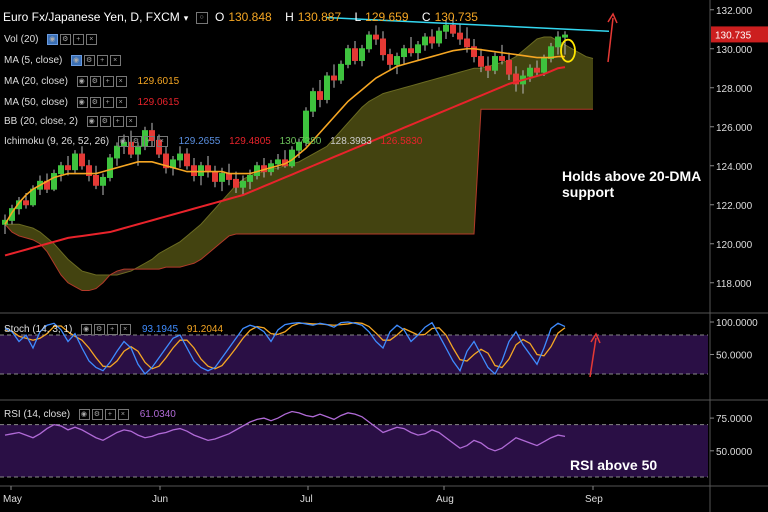 The width and height of the screenshot is (768, 512). Describe the element at coordinates (734, 356) in the screenshot. I see `stoch-tick-label: 50.0000` at that location.